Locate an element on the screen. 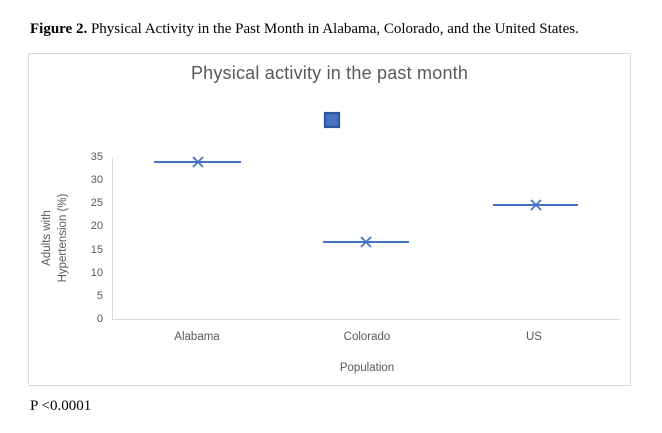 This screenshot has width=662, height=433. p-value-text: P <0.0001 is located at coordinates (61, 406).